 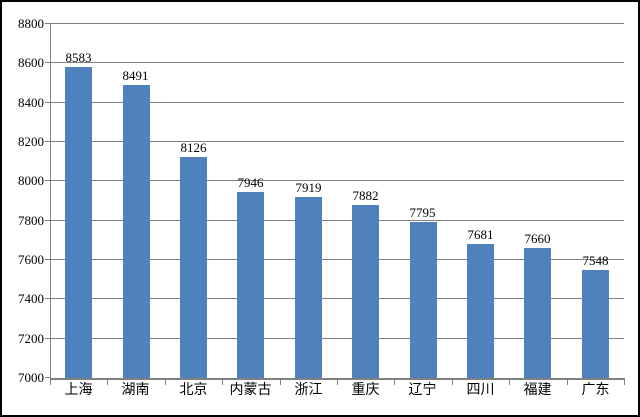 I want to click on bar-value-label: 8491, so click(x=135, y=75).